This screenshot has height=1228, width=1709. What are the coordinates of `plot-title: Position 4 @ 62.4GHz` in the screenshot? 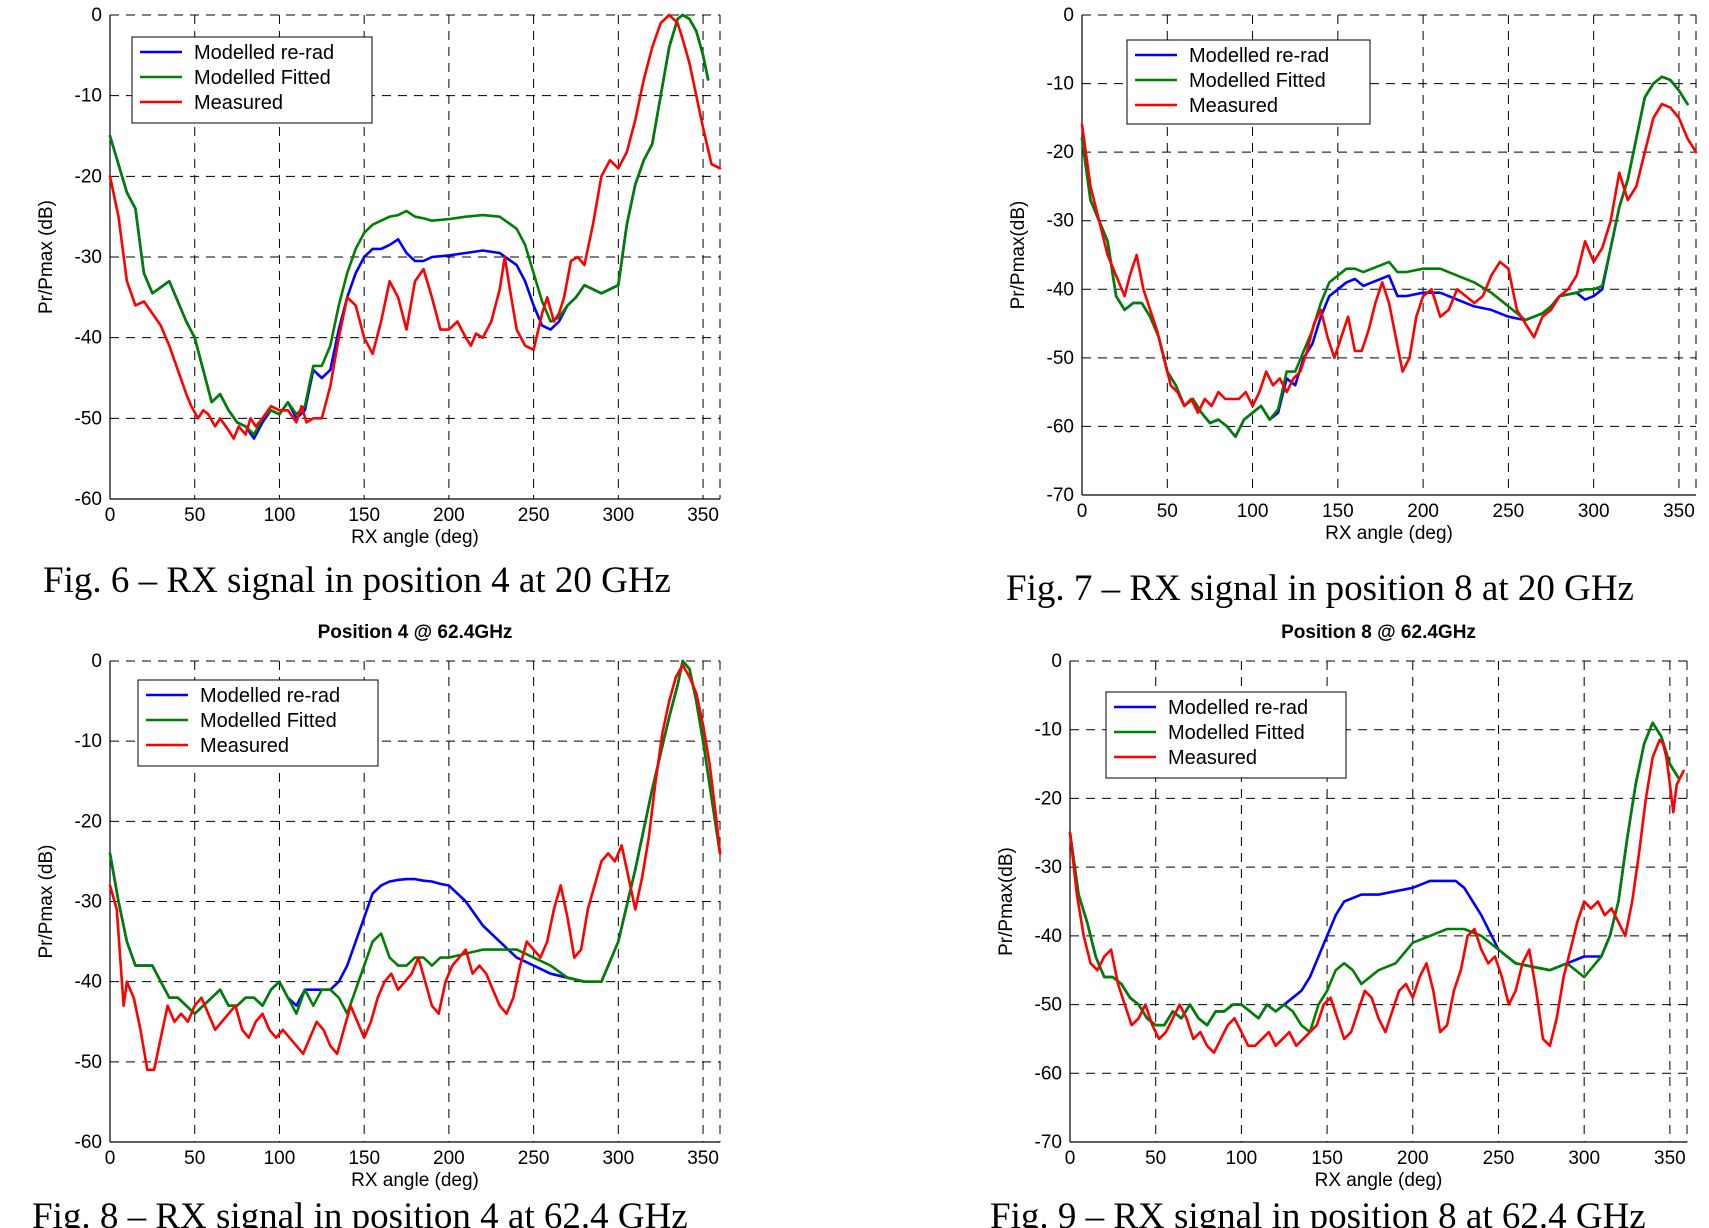 It's located at (415, 632).